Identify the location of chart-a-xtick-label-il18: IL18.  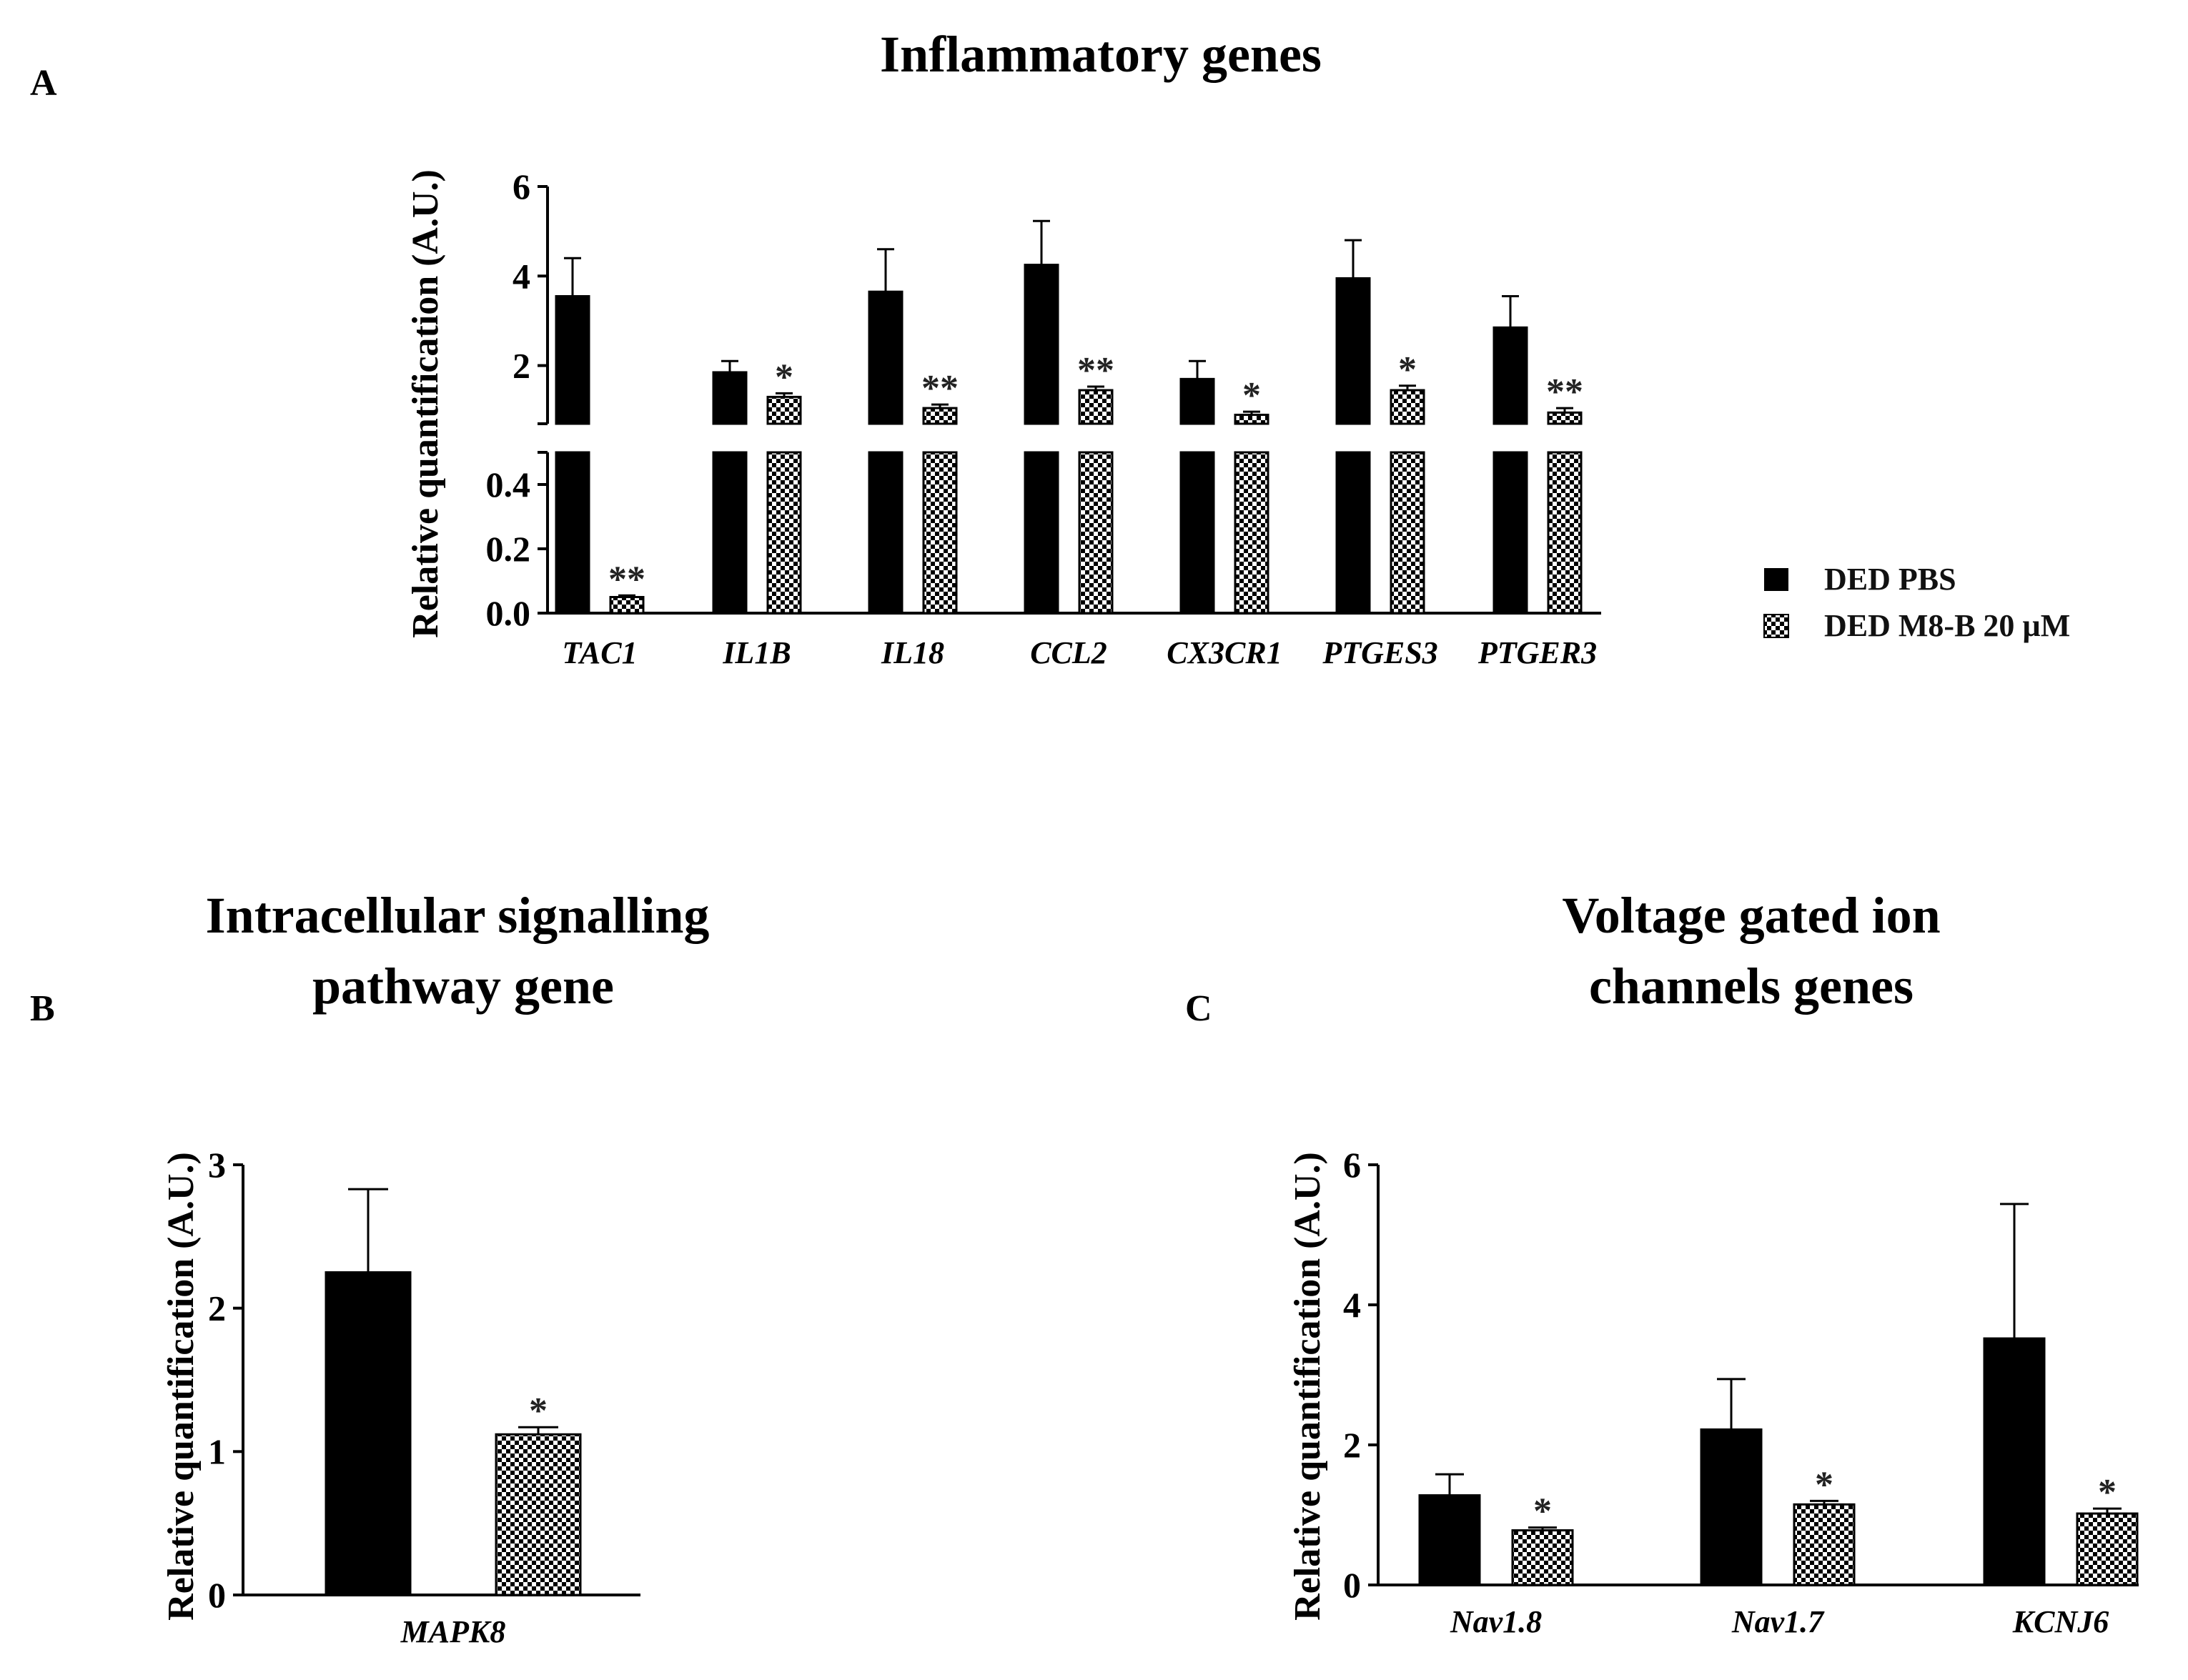
(912, 652).